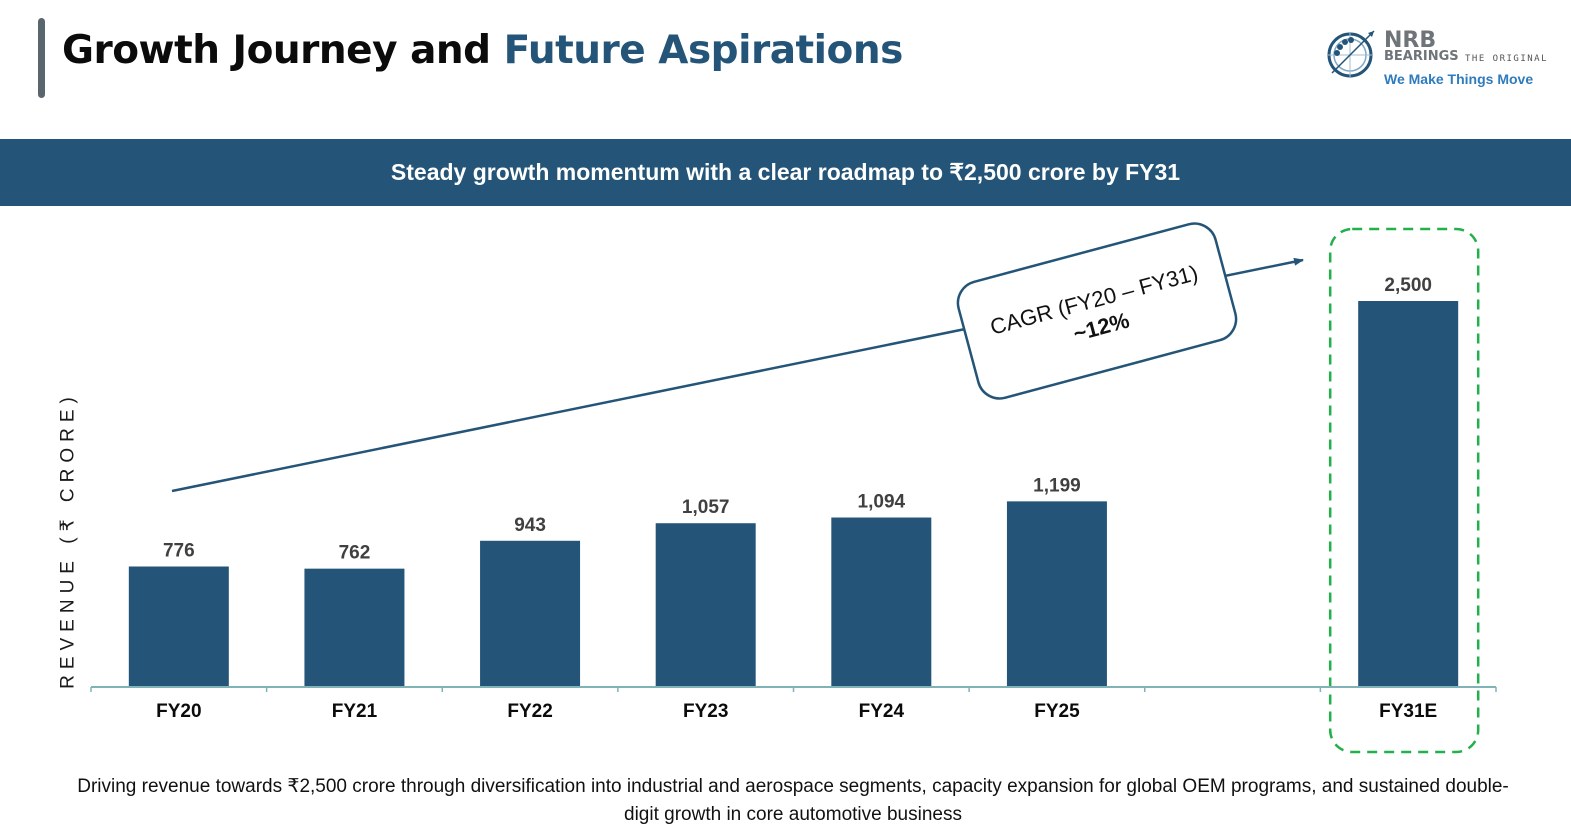 This screenshot has width=1571, height=840. Describe the element at coordinates (355, 711) in the screenshot. I see `x-tick-label-fy21: FY21` at that location.